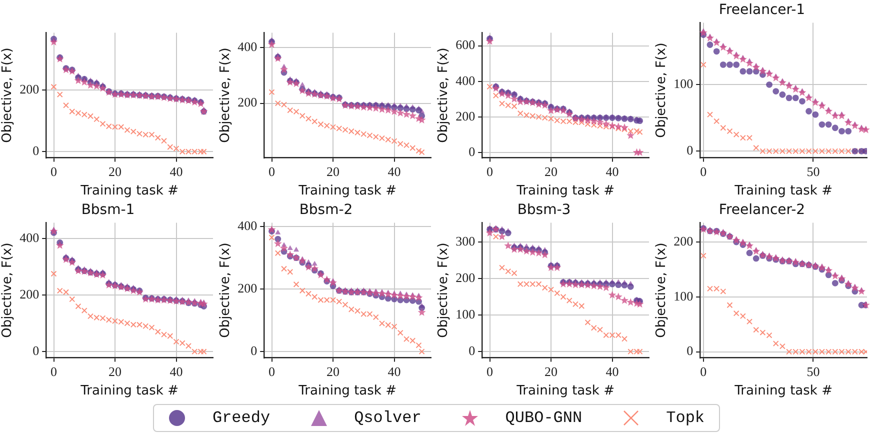 The image size is (873, 446). What do you see at coordinates (466, 44) in the screenshot?
I see `y-tick-label: 600` at bounding box center [466, 44].